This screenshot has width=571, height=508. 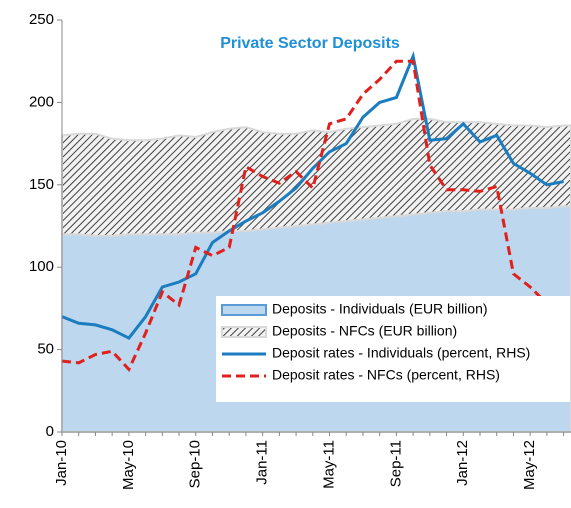 What do you see at coordinates (364, 331) in the screenshot?
I see `legend-label: Deposits - NFCs (EUR billion)` at bounding box center [364, 331].